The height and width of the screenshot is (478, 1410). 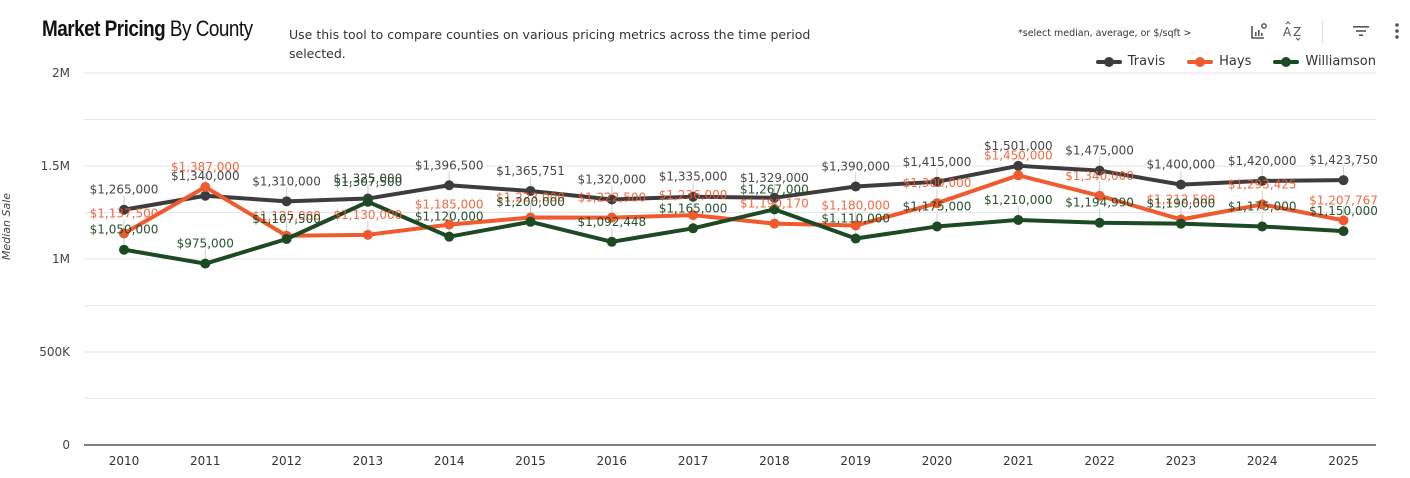 What do you see at coordinates (1018, 146) in the screenshot?
I see `data-label-travis: $1,501,000` at bounding box center [1018, 146].